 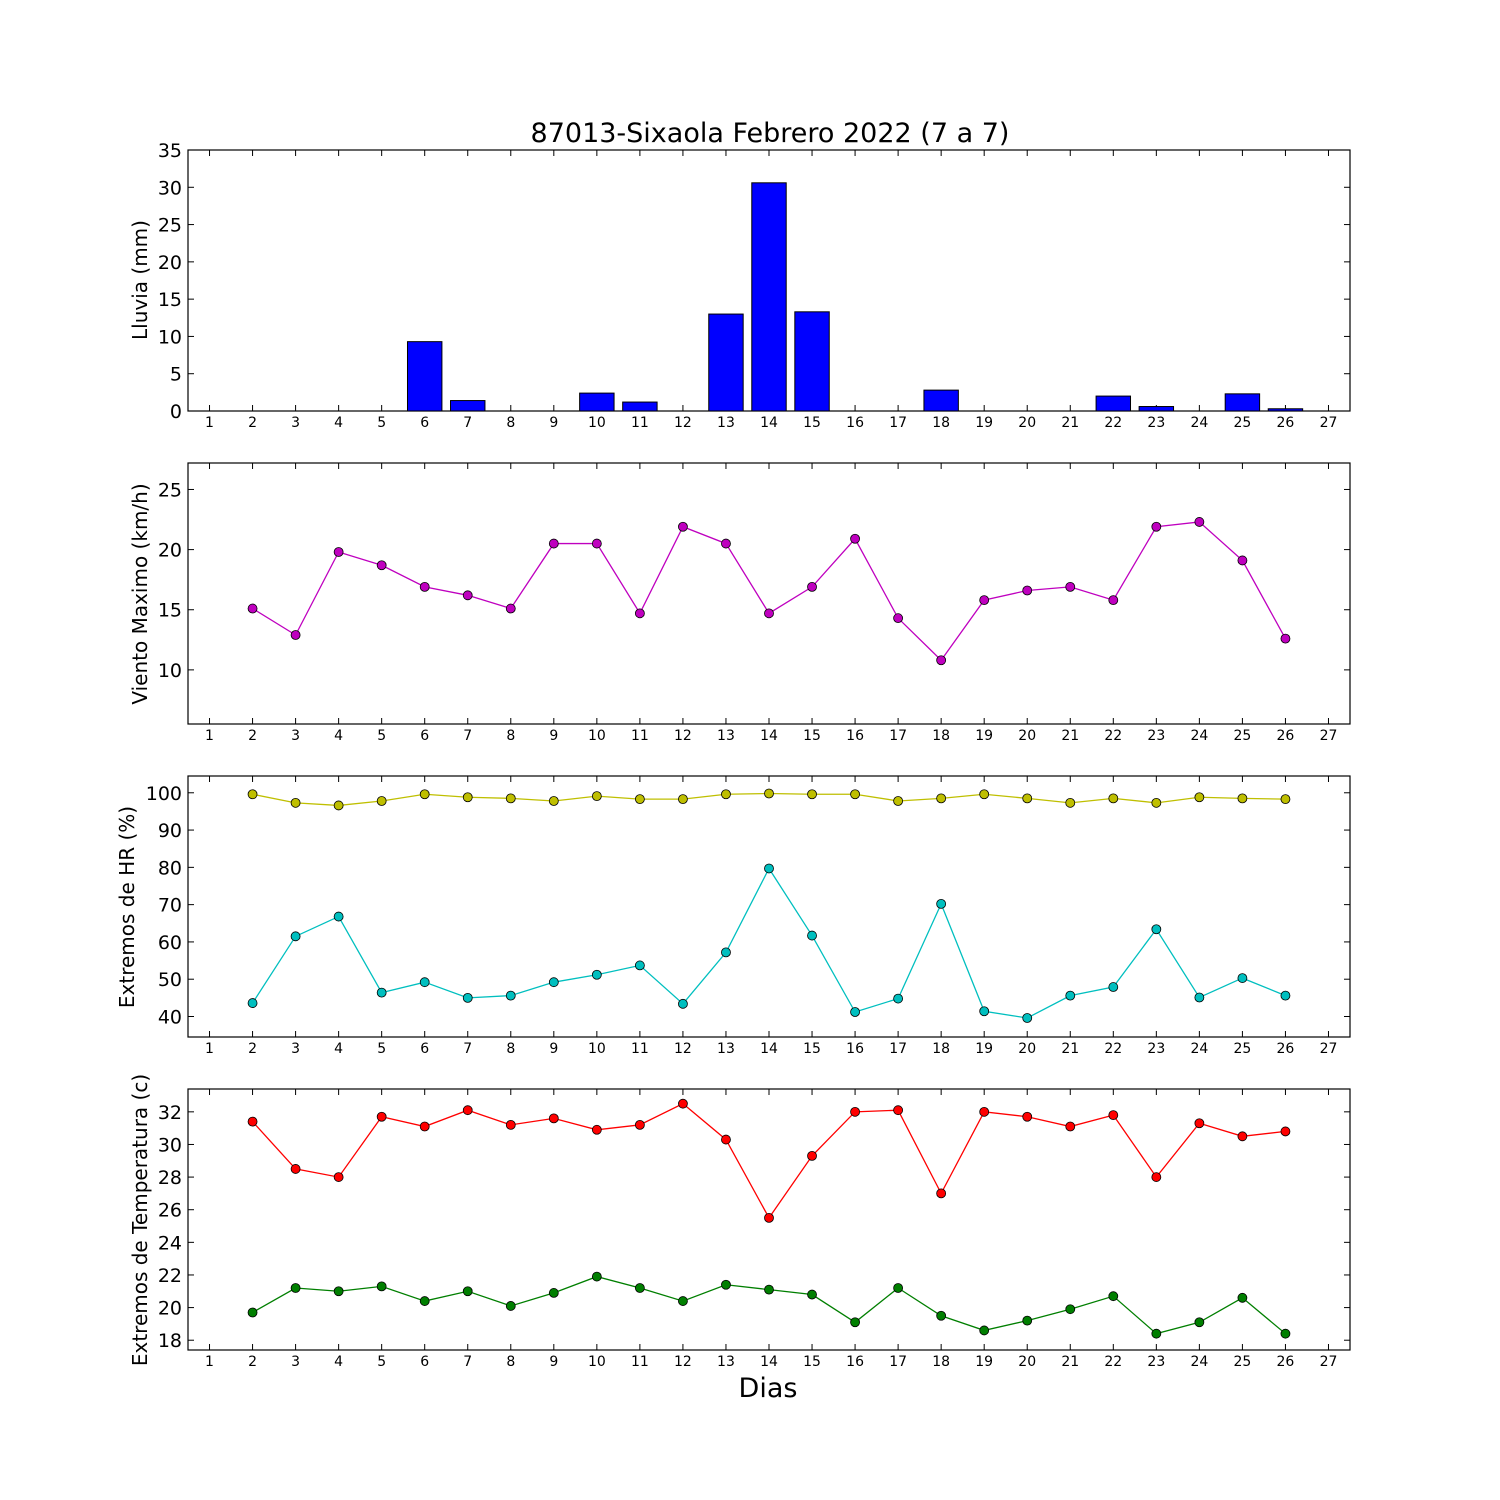 I want to click on x-tick-label: 25, so click(x=1242, y=1049).